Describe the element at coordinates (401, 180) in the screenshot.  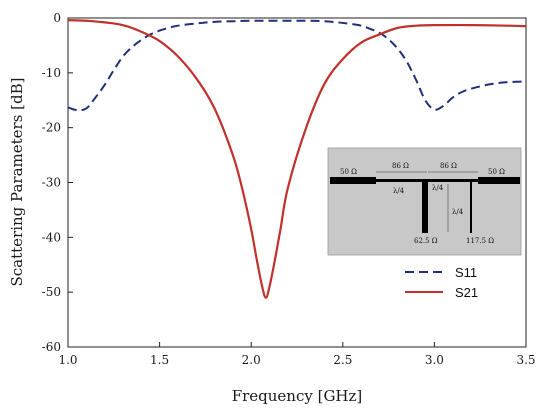
I see `inset-line-86a` at that location.